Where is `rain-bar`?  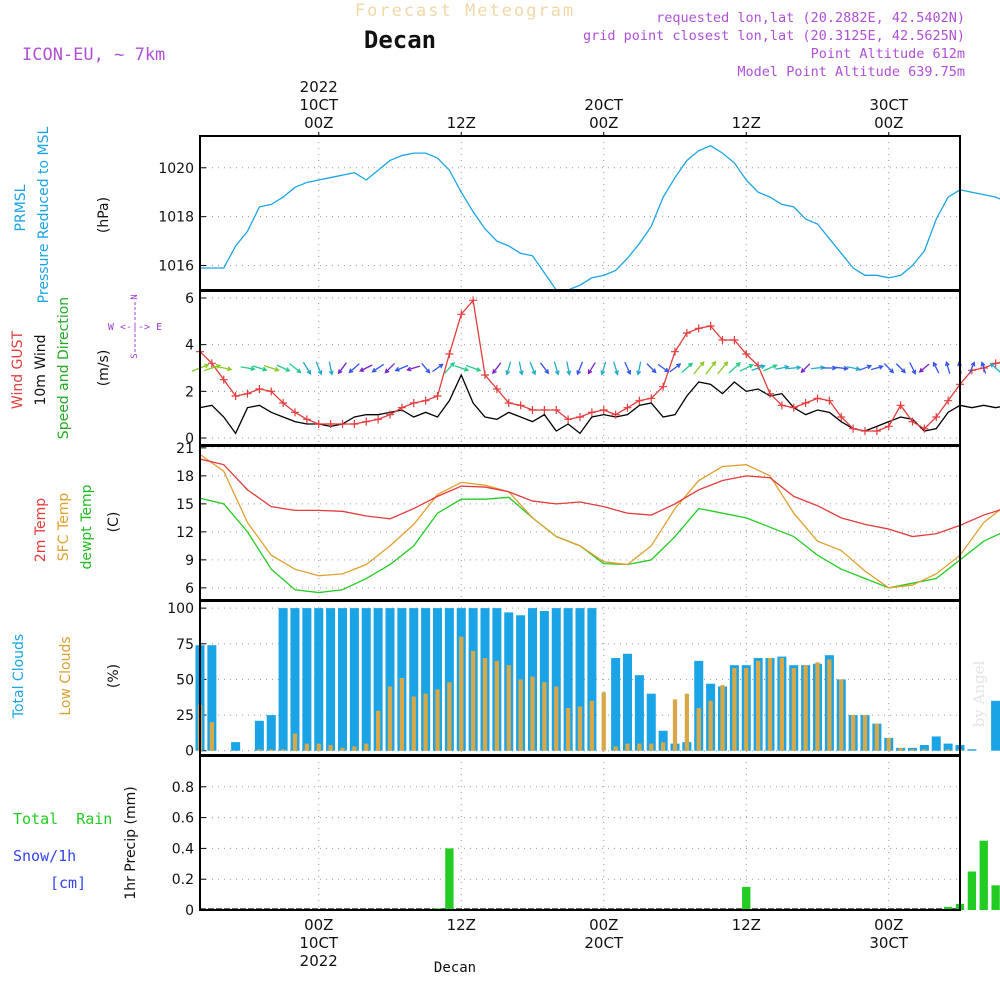
rain-bar is located at coordinates (983, 875).